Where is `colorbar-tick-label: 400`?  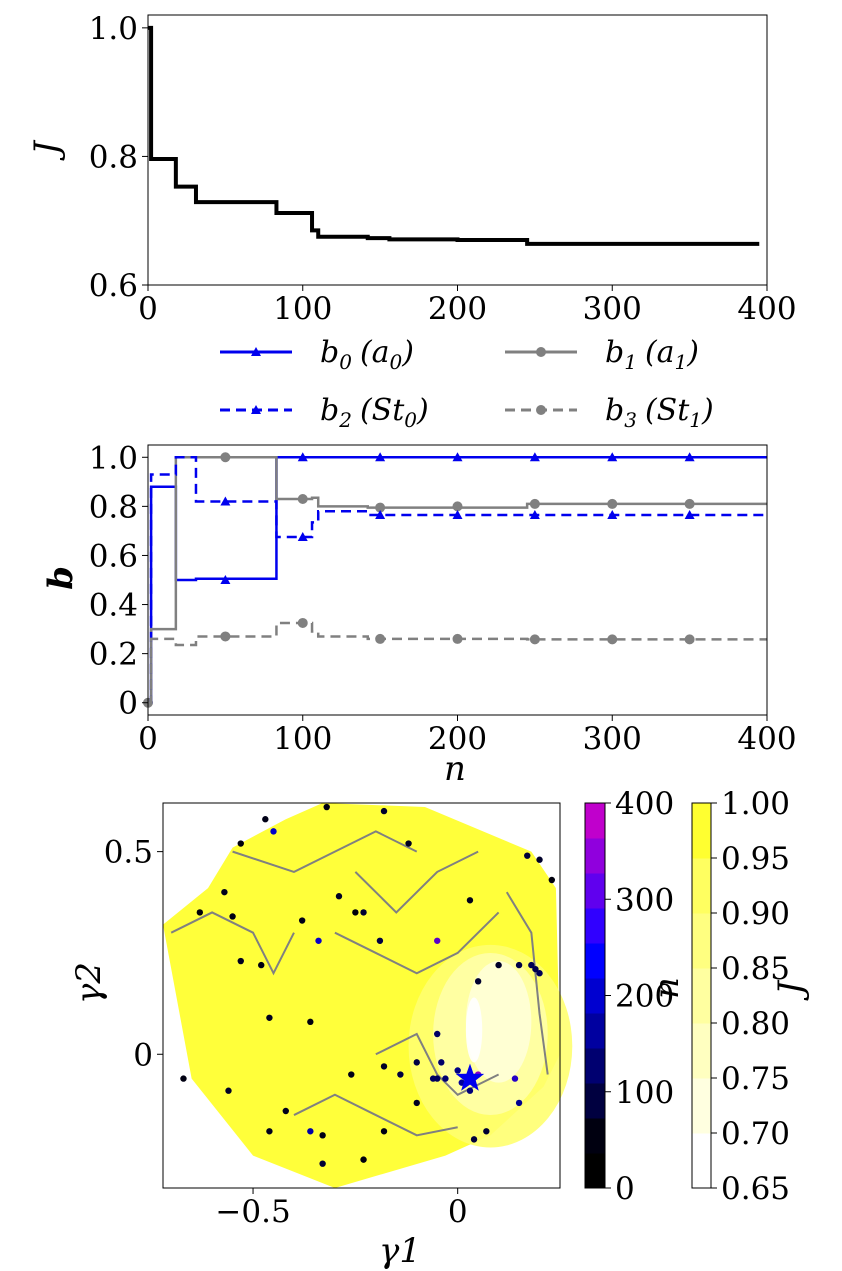 colorbar-tick-label: 400 is located at coordinates (644, 804).